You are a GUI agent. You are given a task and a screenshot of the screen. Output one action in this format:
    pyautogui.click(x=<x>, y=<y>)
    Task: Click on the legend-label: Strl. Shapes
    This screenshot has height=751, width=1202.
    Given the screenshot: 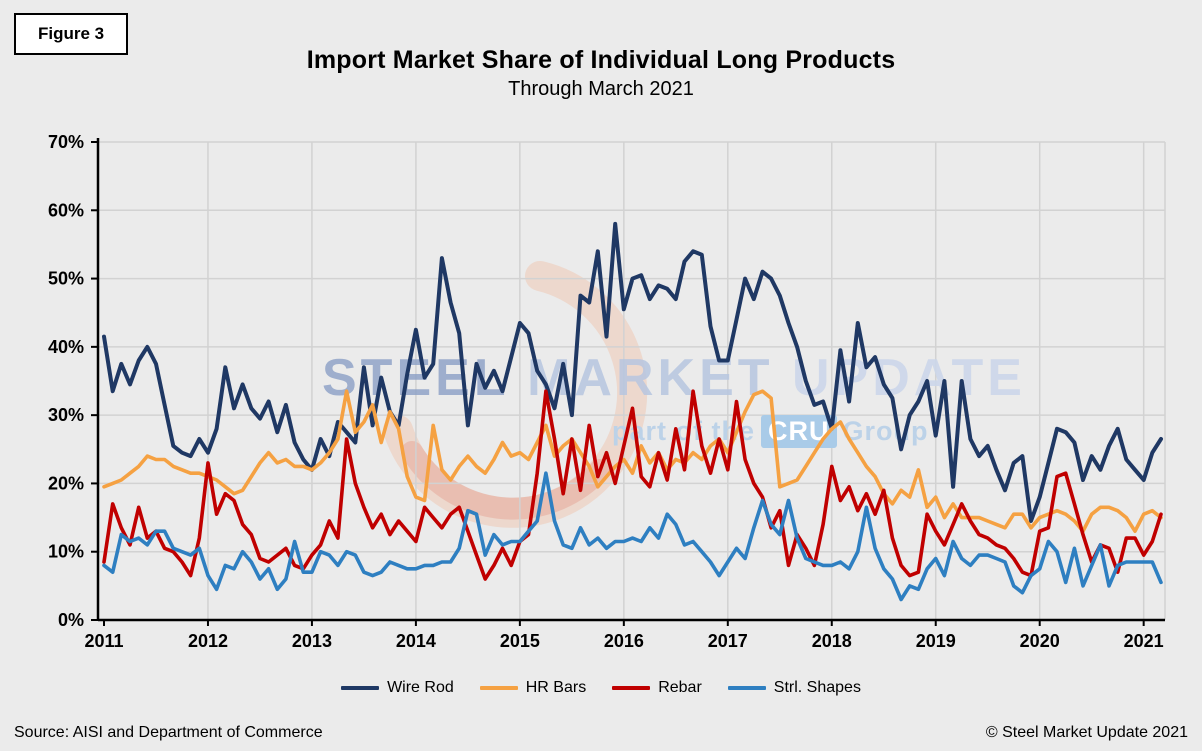 What is the action you would take?
    pyautogui.click(x=817, y=687)
    